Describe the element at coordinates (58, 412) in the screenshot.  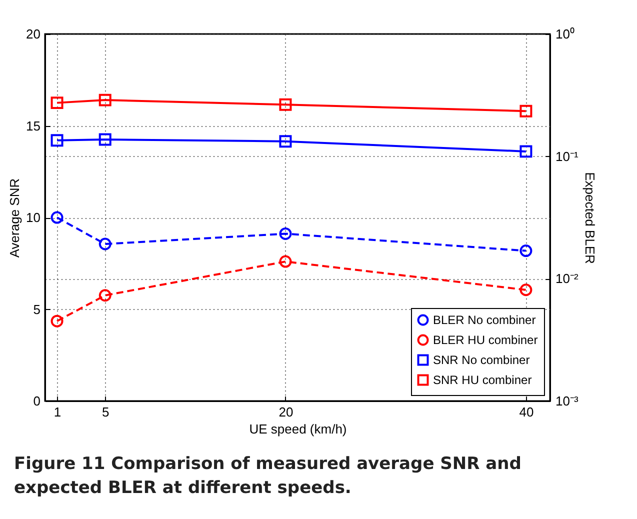
I see `x-tick-label: 1` at that location.